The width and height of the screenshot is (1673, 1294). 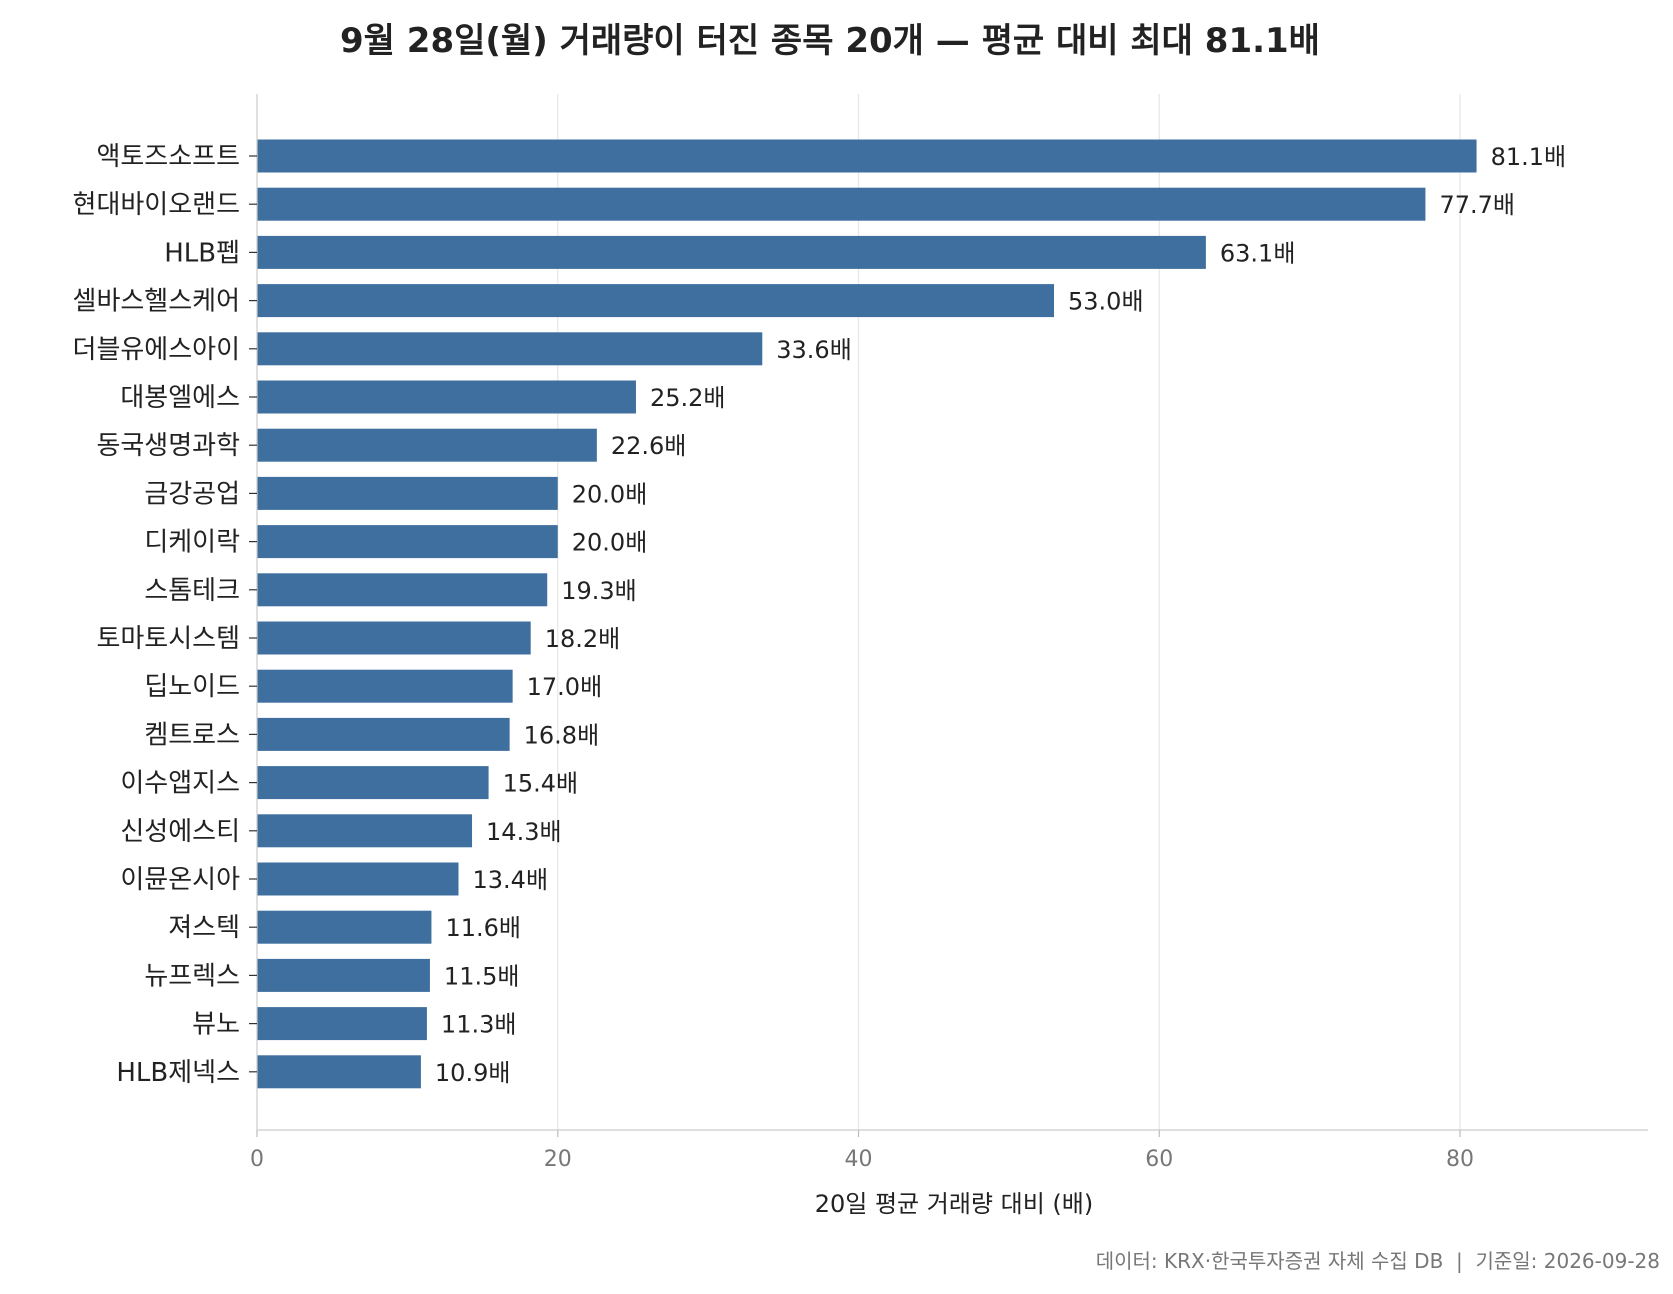 What do you see at coordinates (1529, 157) in the screenshot?
I see `value-label: 81.1배` at bounding box center [1529, 157].